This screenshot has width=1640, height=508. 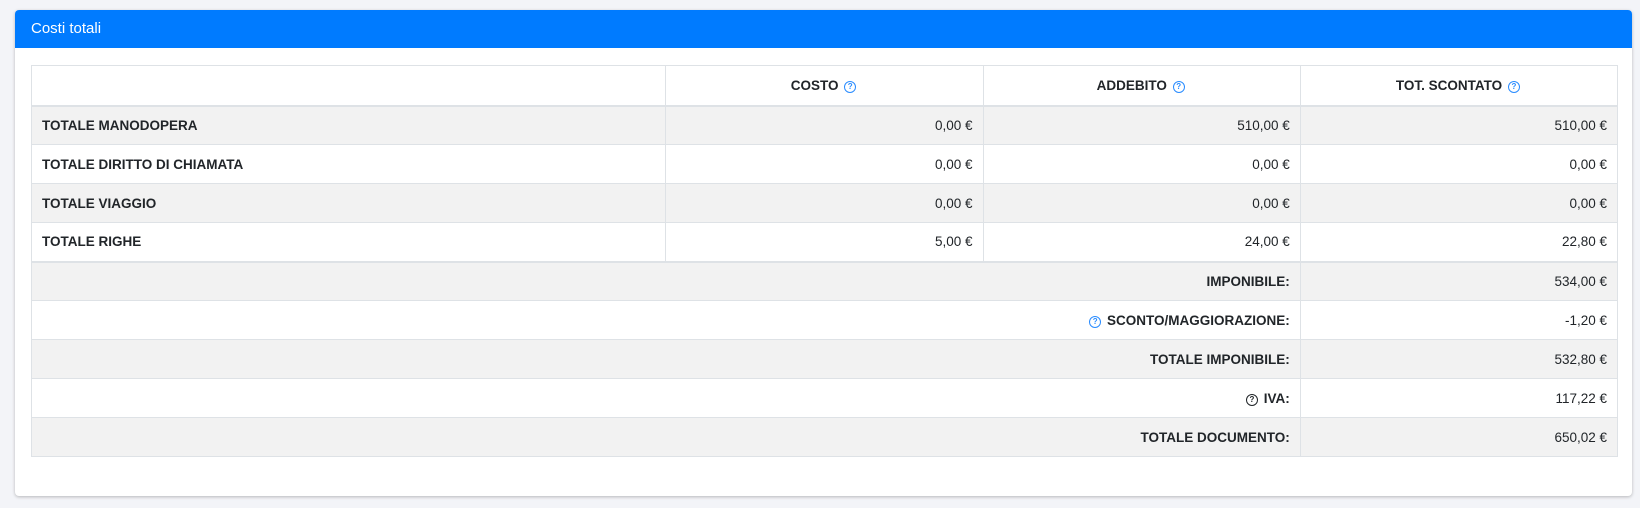 What do you see at coordinates (666, 359) in the screenshot?
I see `summary-label: TOTALE IMPONIBILE:` at bounding box center [666, 359].